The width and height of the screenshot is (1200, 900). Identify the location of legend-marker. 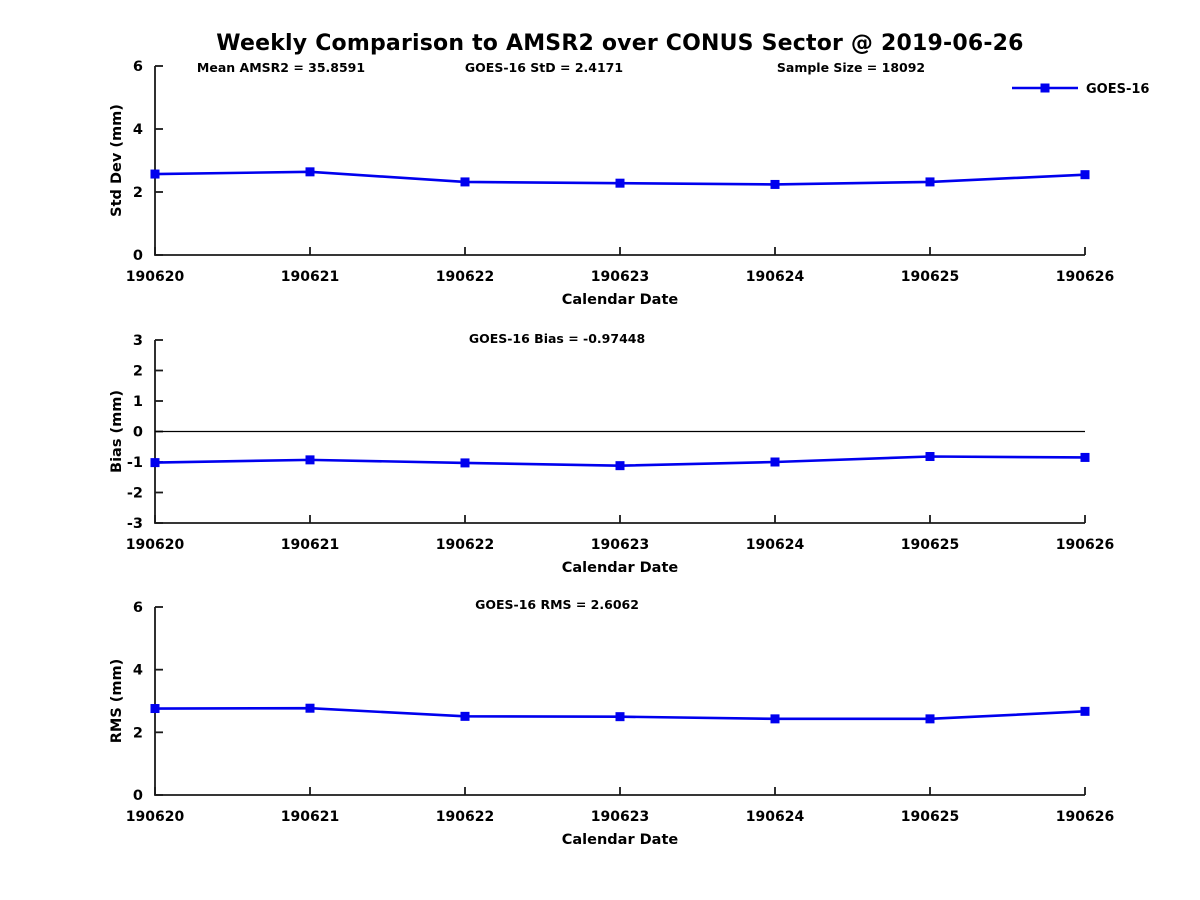
(1045, 88).